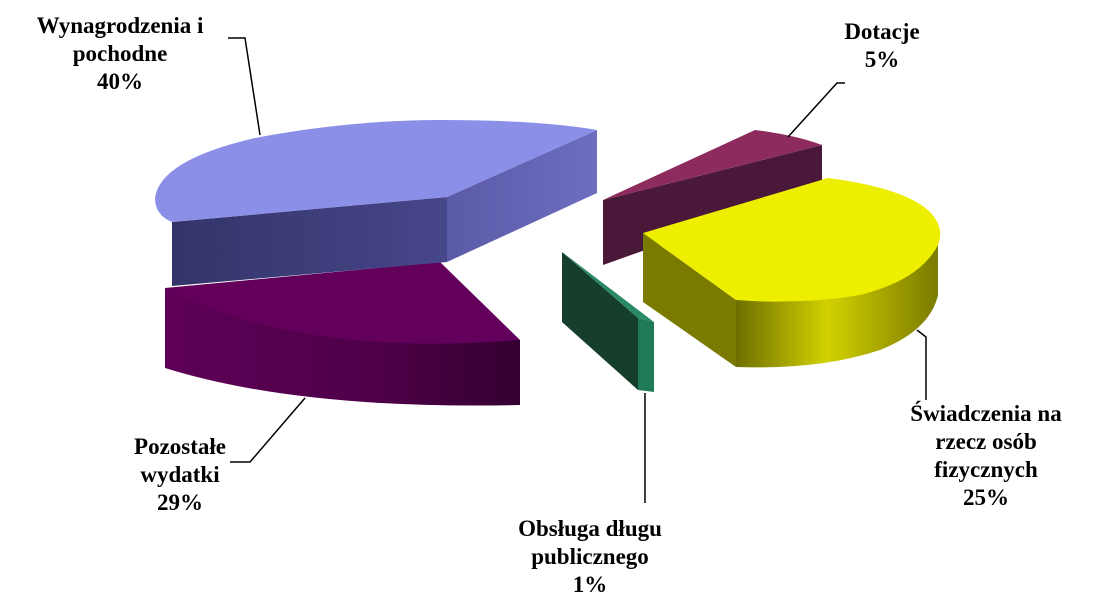  I want to click on label-obsluga-dlugu: Obsługa długu publicznego 1%, so click(590, 557).